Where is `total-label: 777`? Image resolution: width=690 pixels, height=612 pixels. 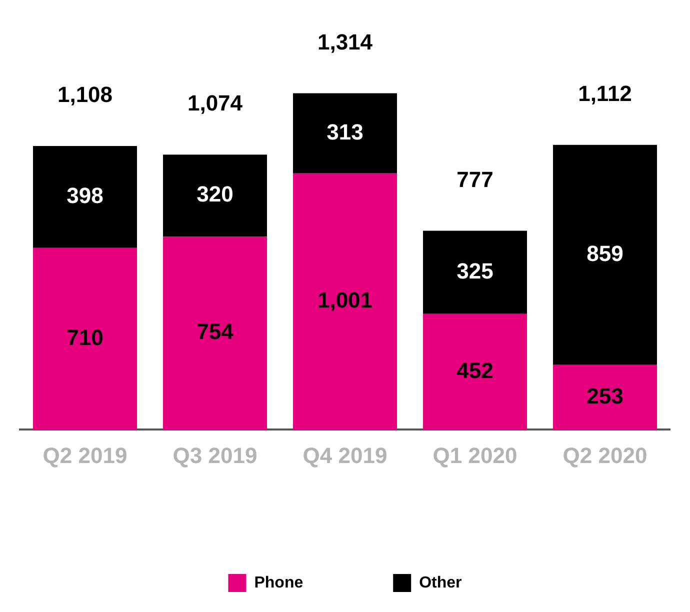
total-label: 777 is located at coordinates (475, 179).